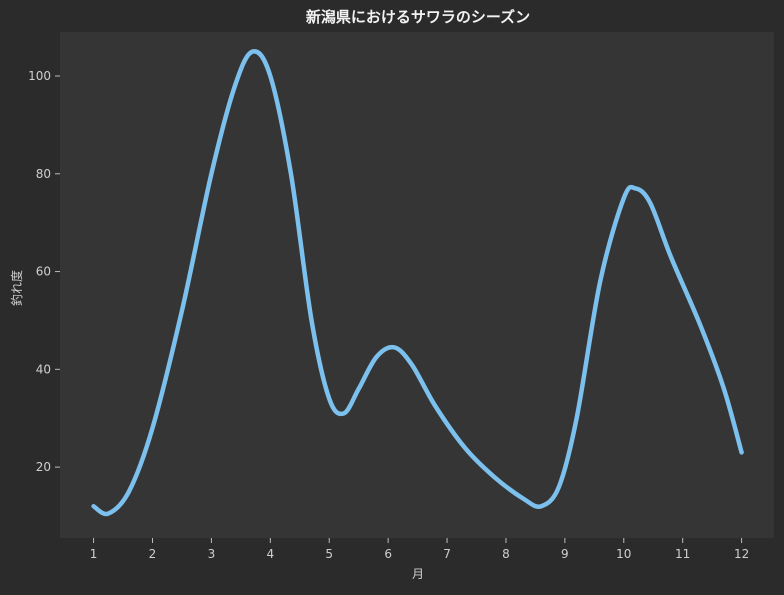  Describe the element at coordinates (506, 554) in the screenshot. I see `x-tick-label: 8` at that location.